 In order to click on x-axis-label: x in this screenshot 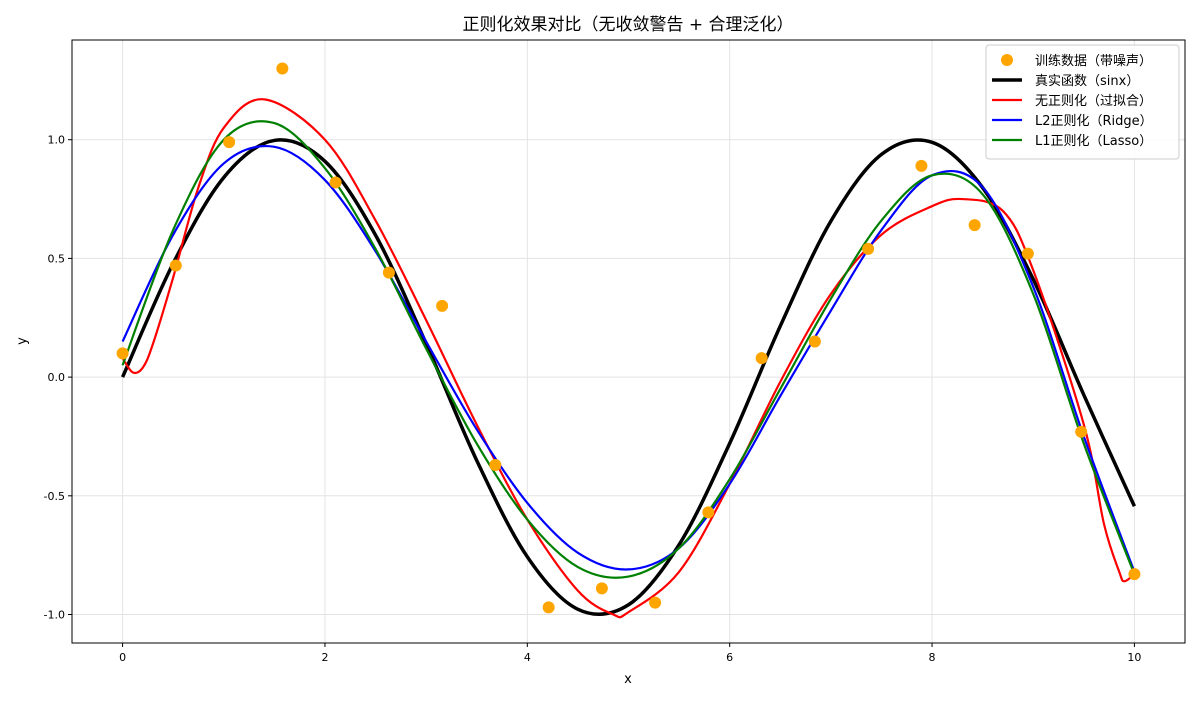, I will do `click(628, 679)`.